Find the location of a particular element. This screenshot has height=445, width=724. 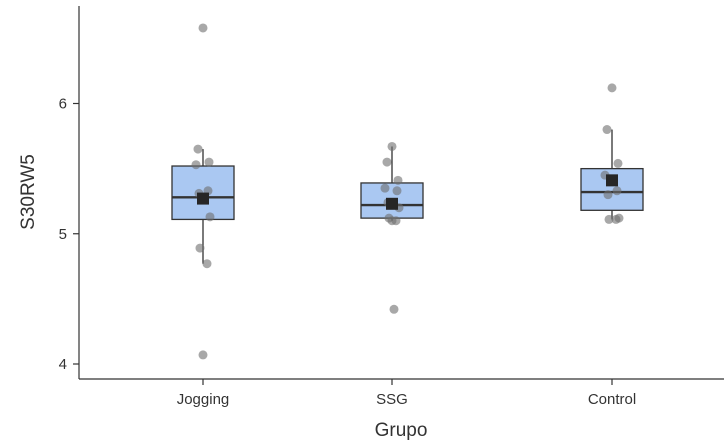

x-tick-label-ssg: SSG is located at coordinates (392, 399).